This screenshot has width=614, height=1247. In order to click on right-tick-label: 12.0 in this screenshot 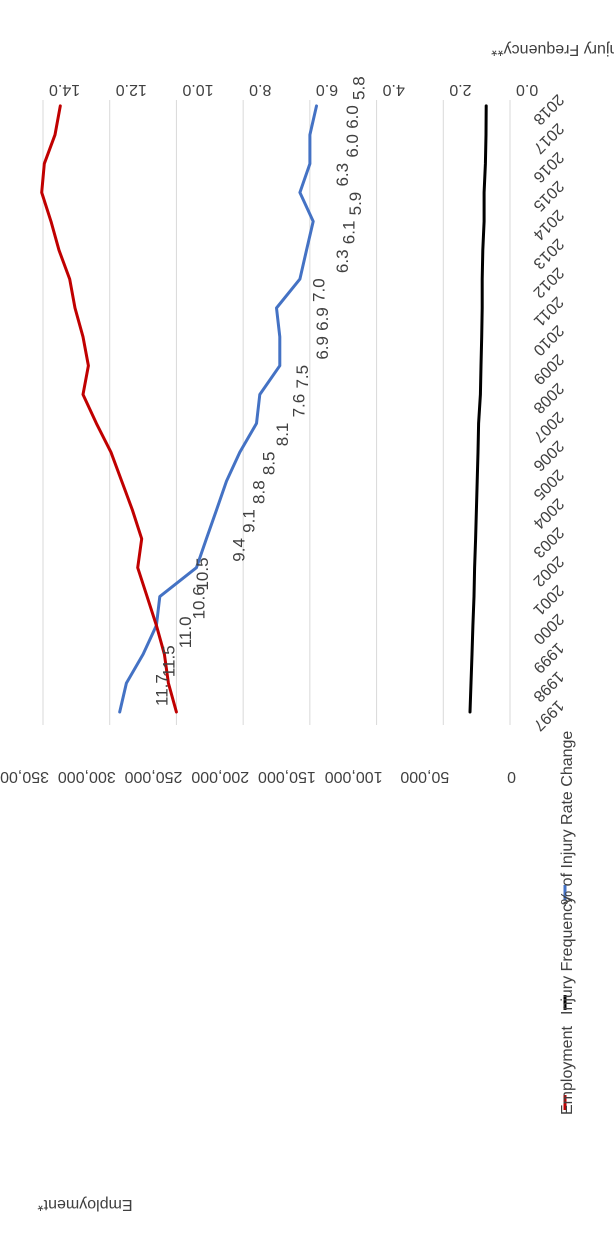, I will do `click(131, 89)`.